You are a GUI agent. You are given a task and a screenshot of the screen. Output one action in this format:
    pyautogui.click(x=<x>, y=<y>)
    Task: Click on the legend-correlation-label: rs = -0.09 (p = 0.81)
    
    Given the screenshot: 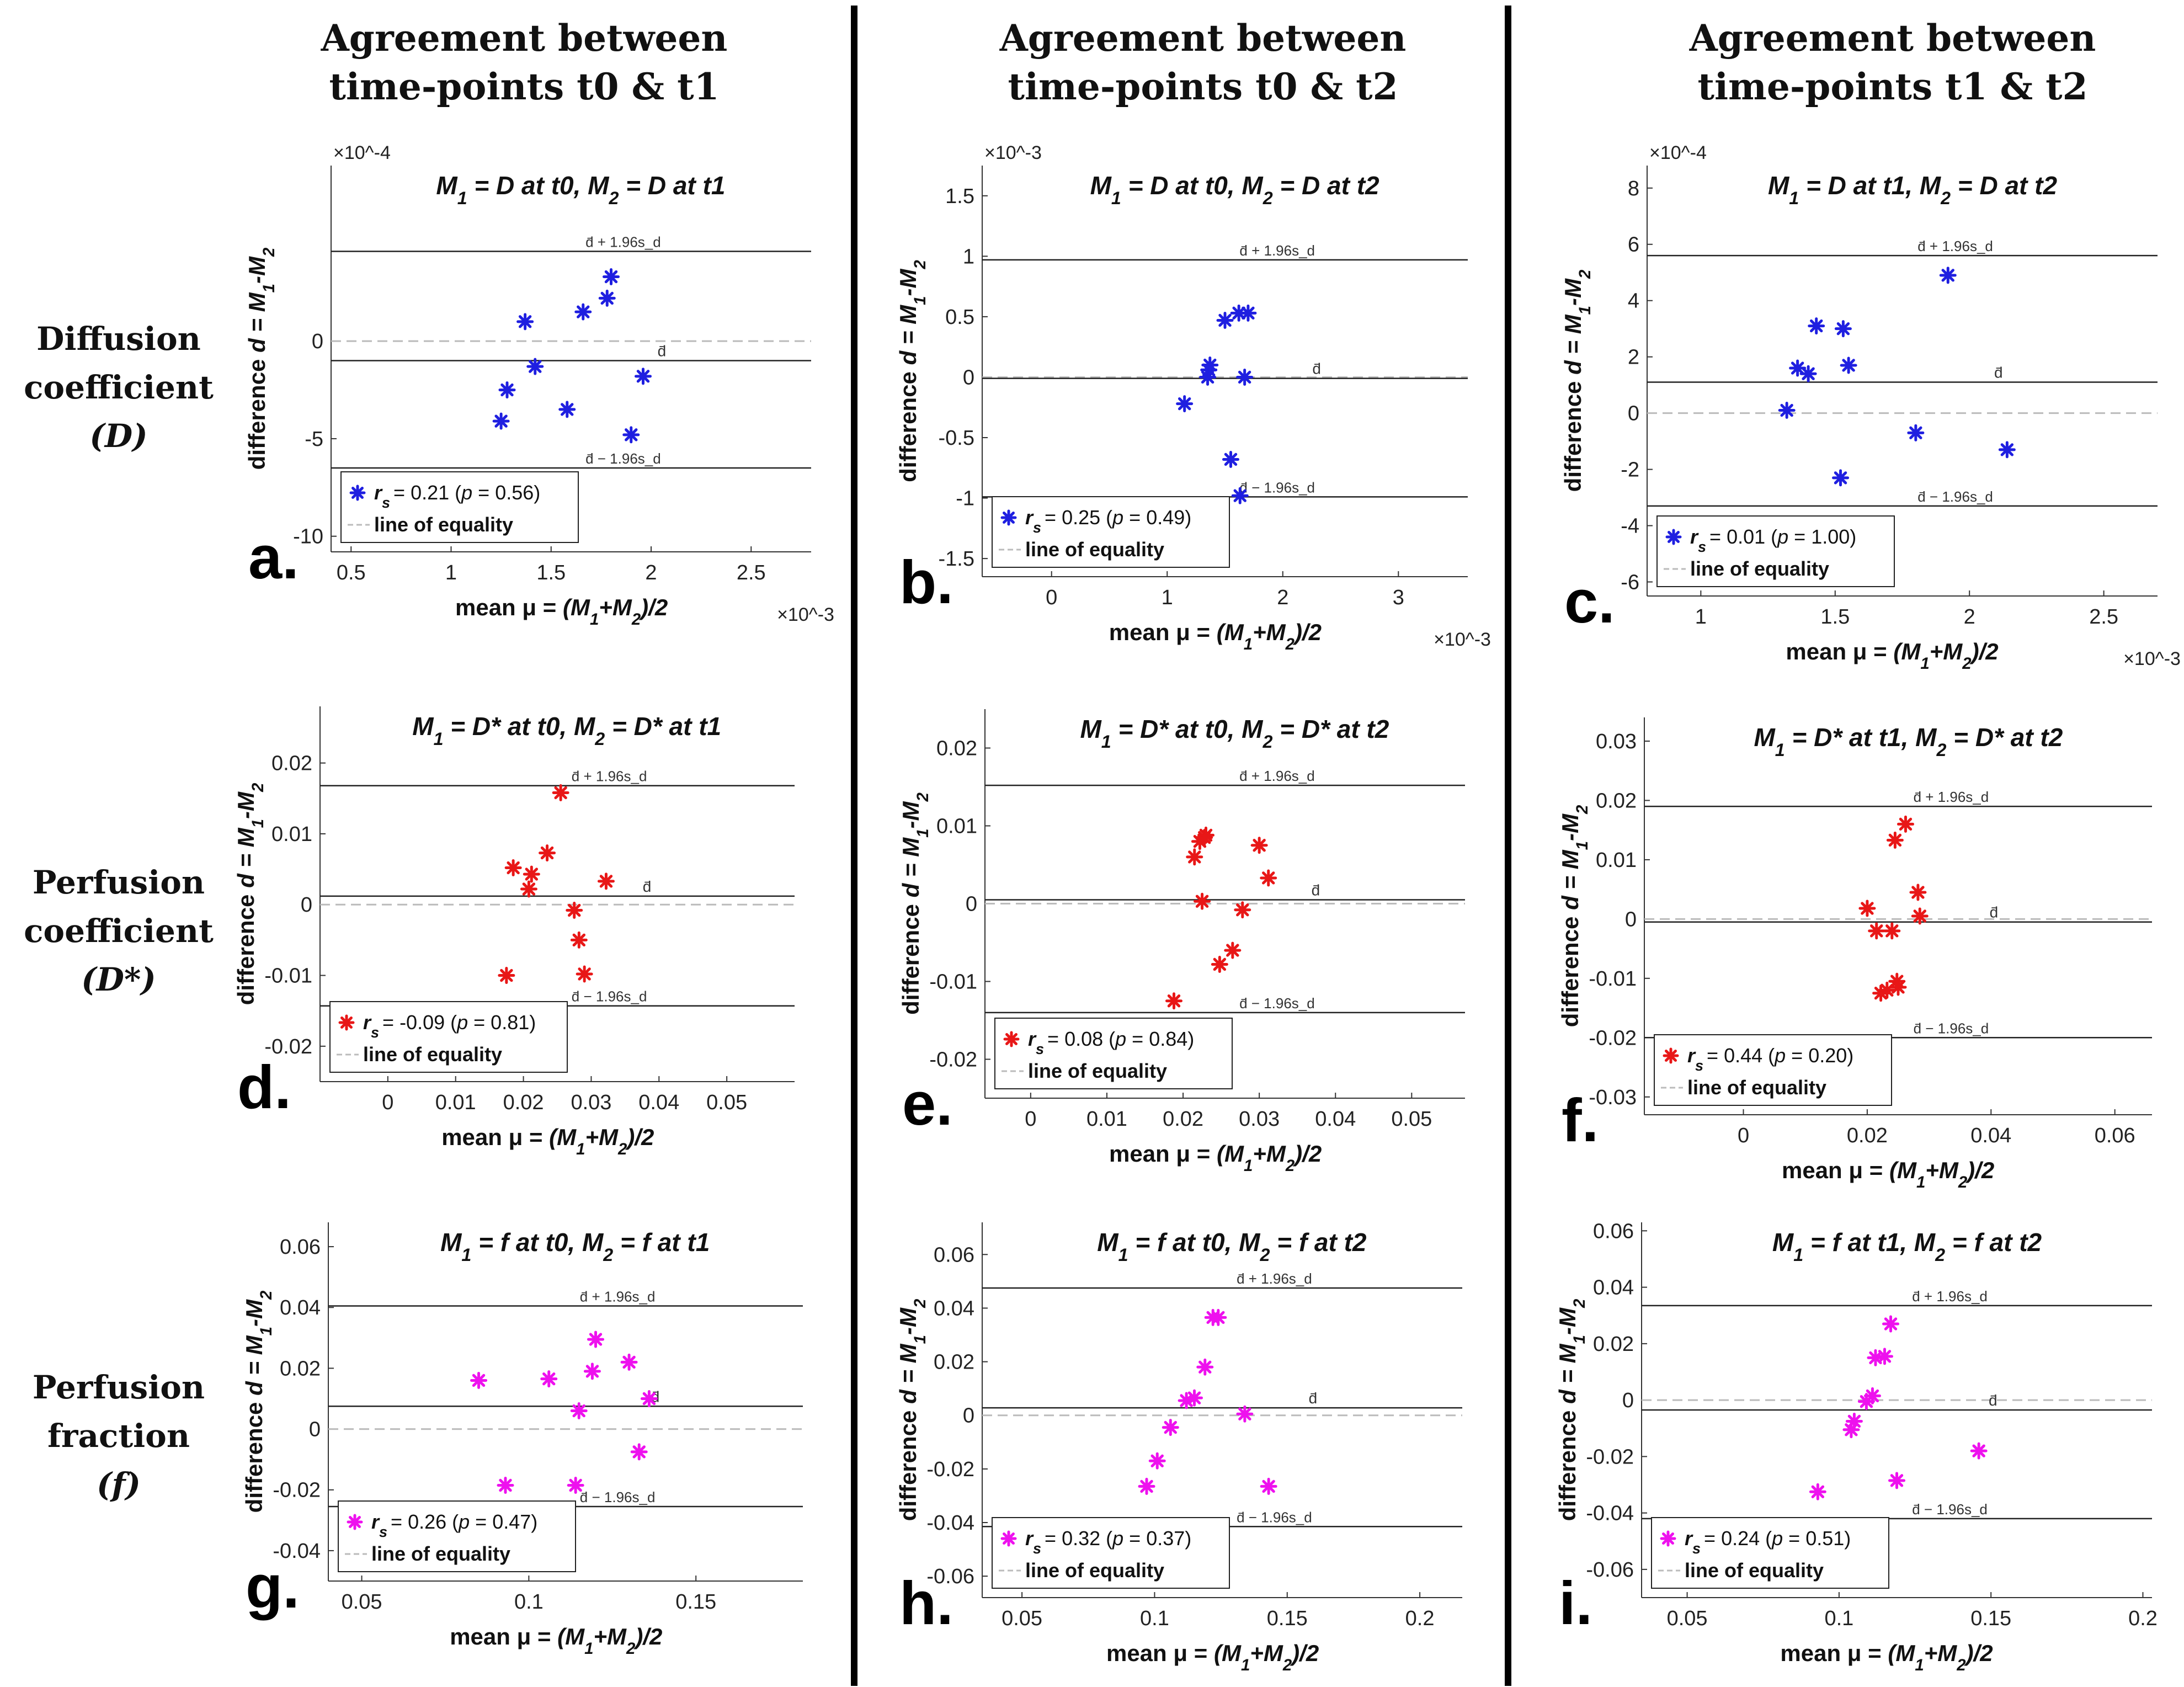 What is the action you would take?
    pyautogui.click(x=449, y=1026)
    